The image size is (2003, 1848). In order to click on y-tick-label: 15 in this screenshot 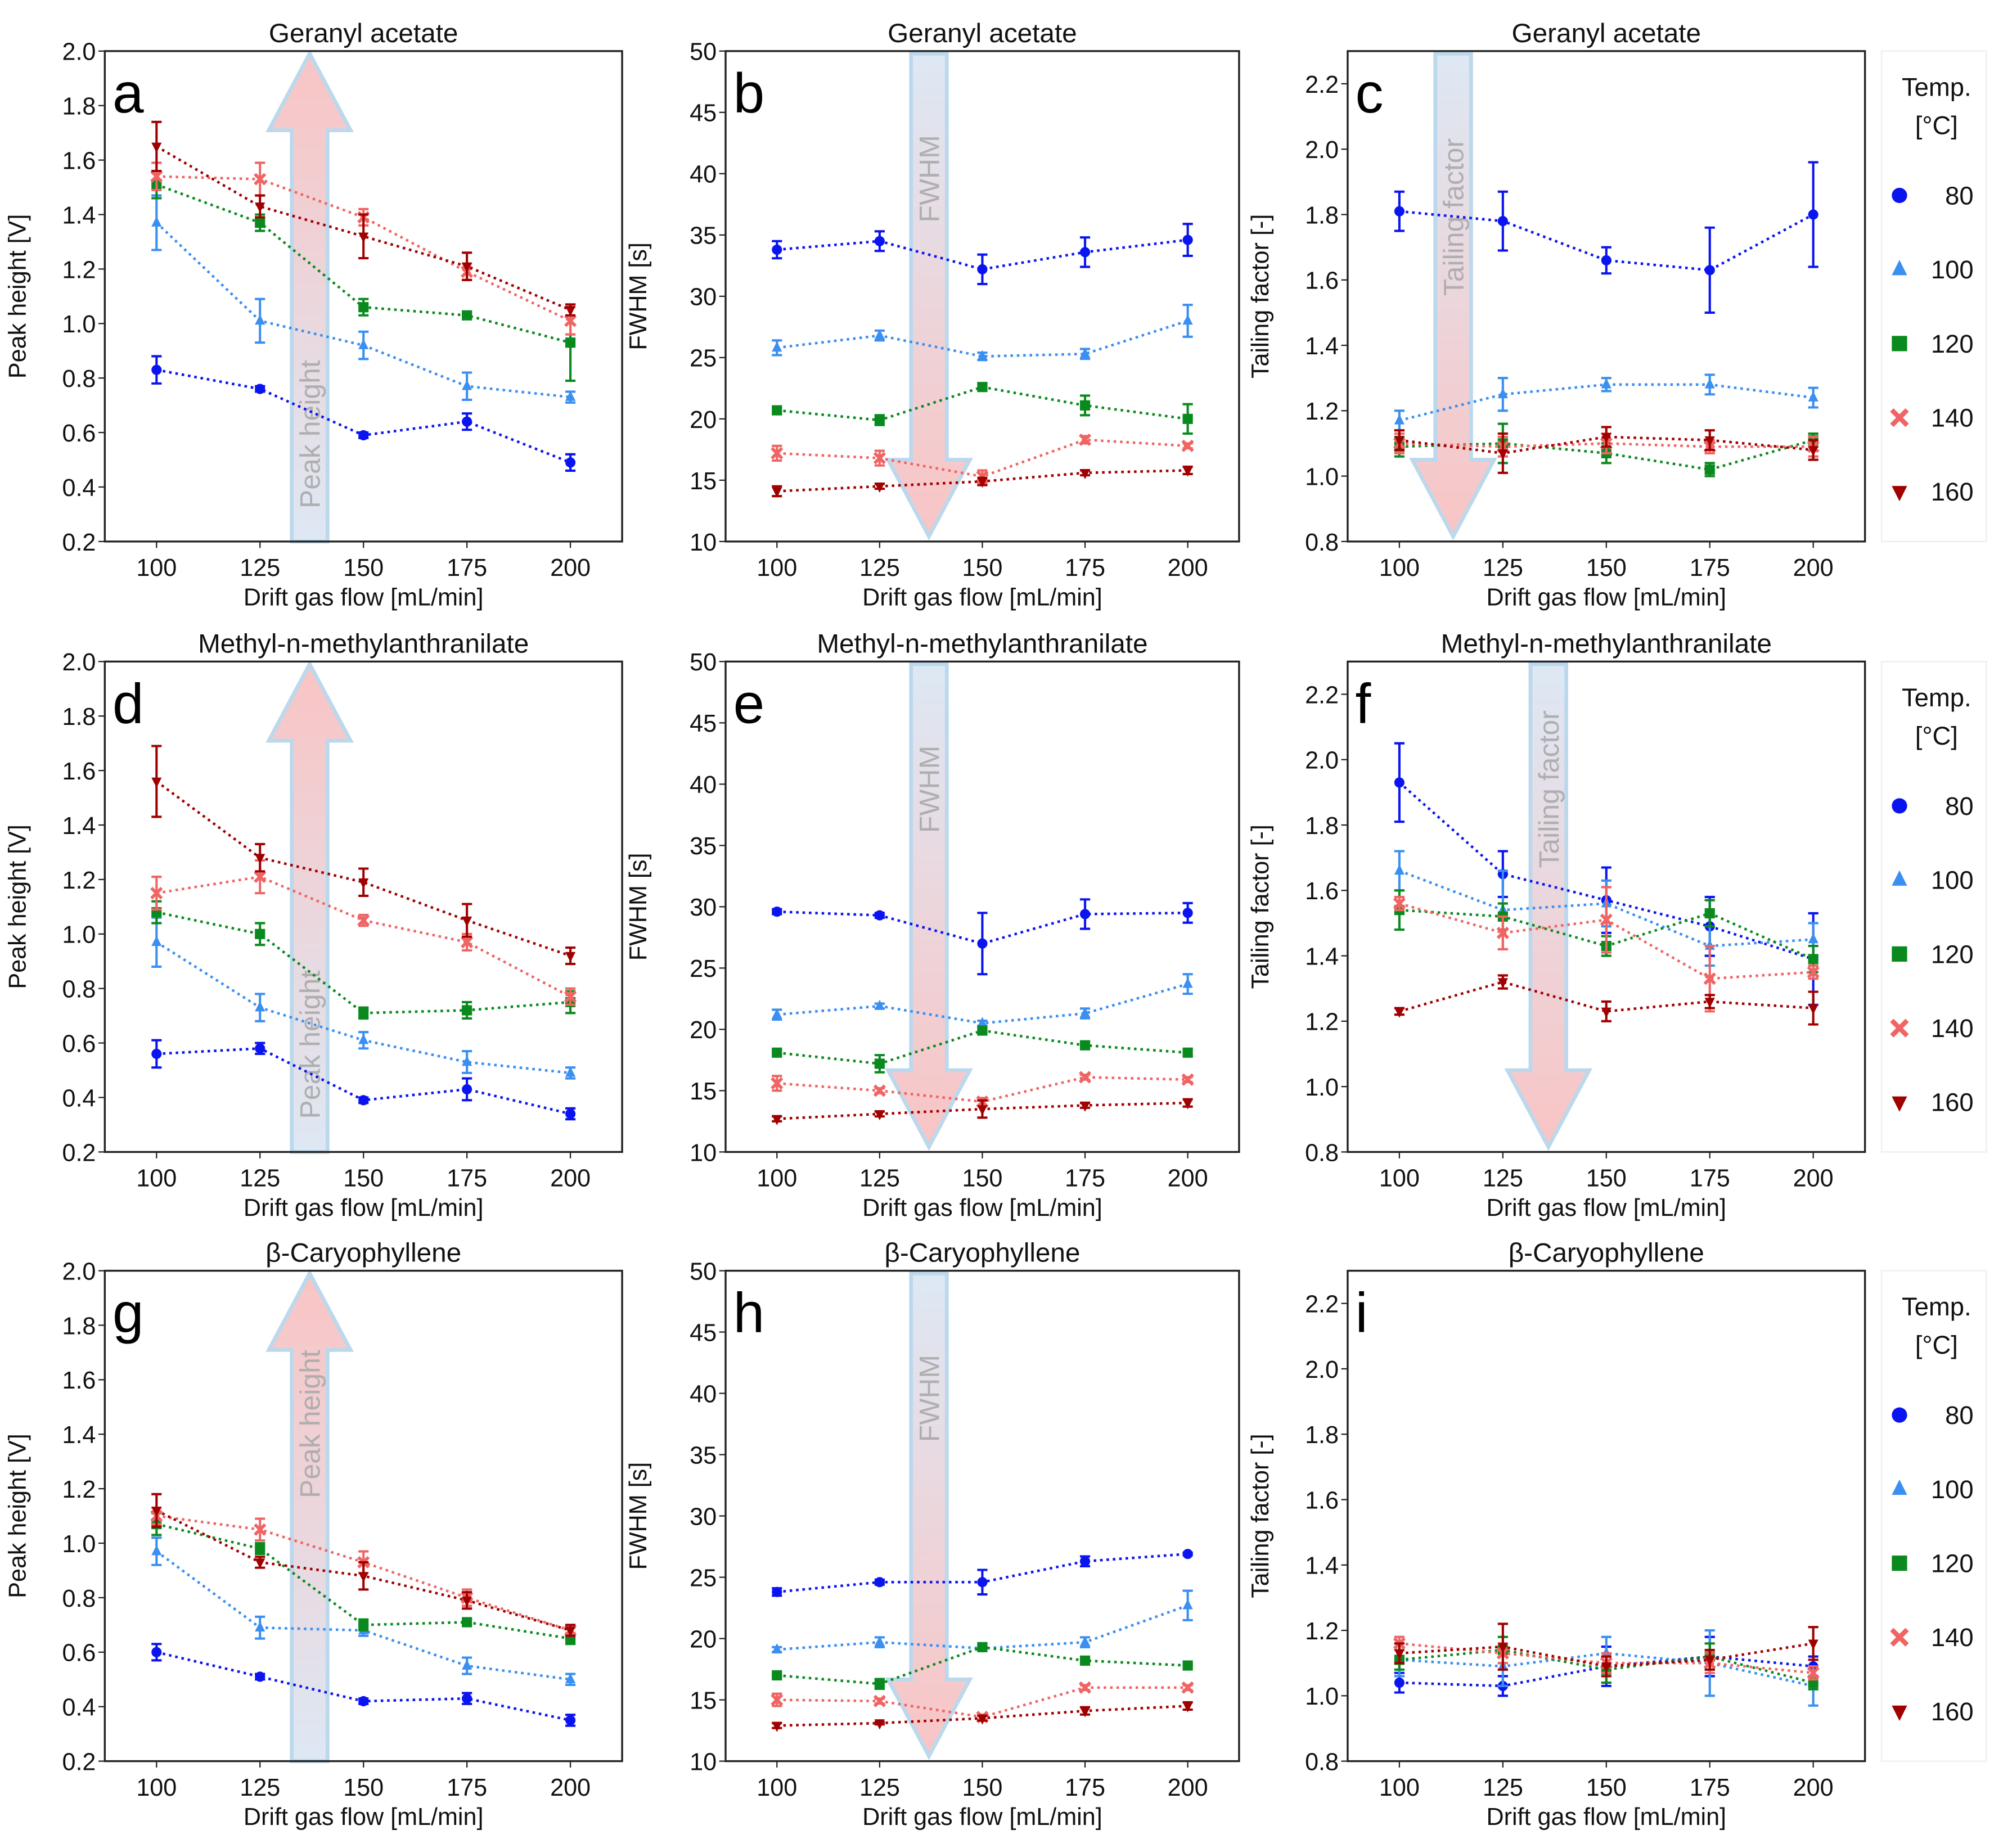, I will do `click(703, 1091)`.